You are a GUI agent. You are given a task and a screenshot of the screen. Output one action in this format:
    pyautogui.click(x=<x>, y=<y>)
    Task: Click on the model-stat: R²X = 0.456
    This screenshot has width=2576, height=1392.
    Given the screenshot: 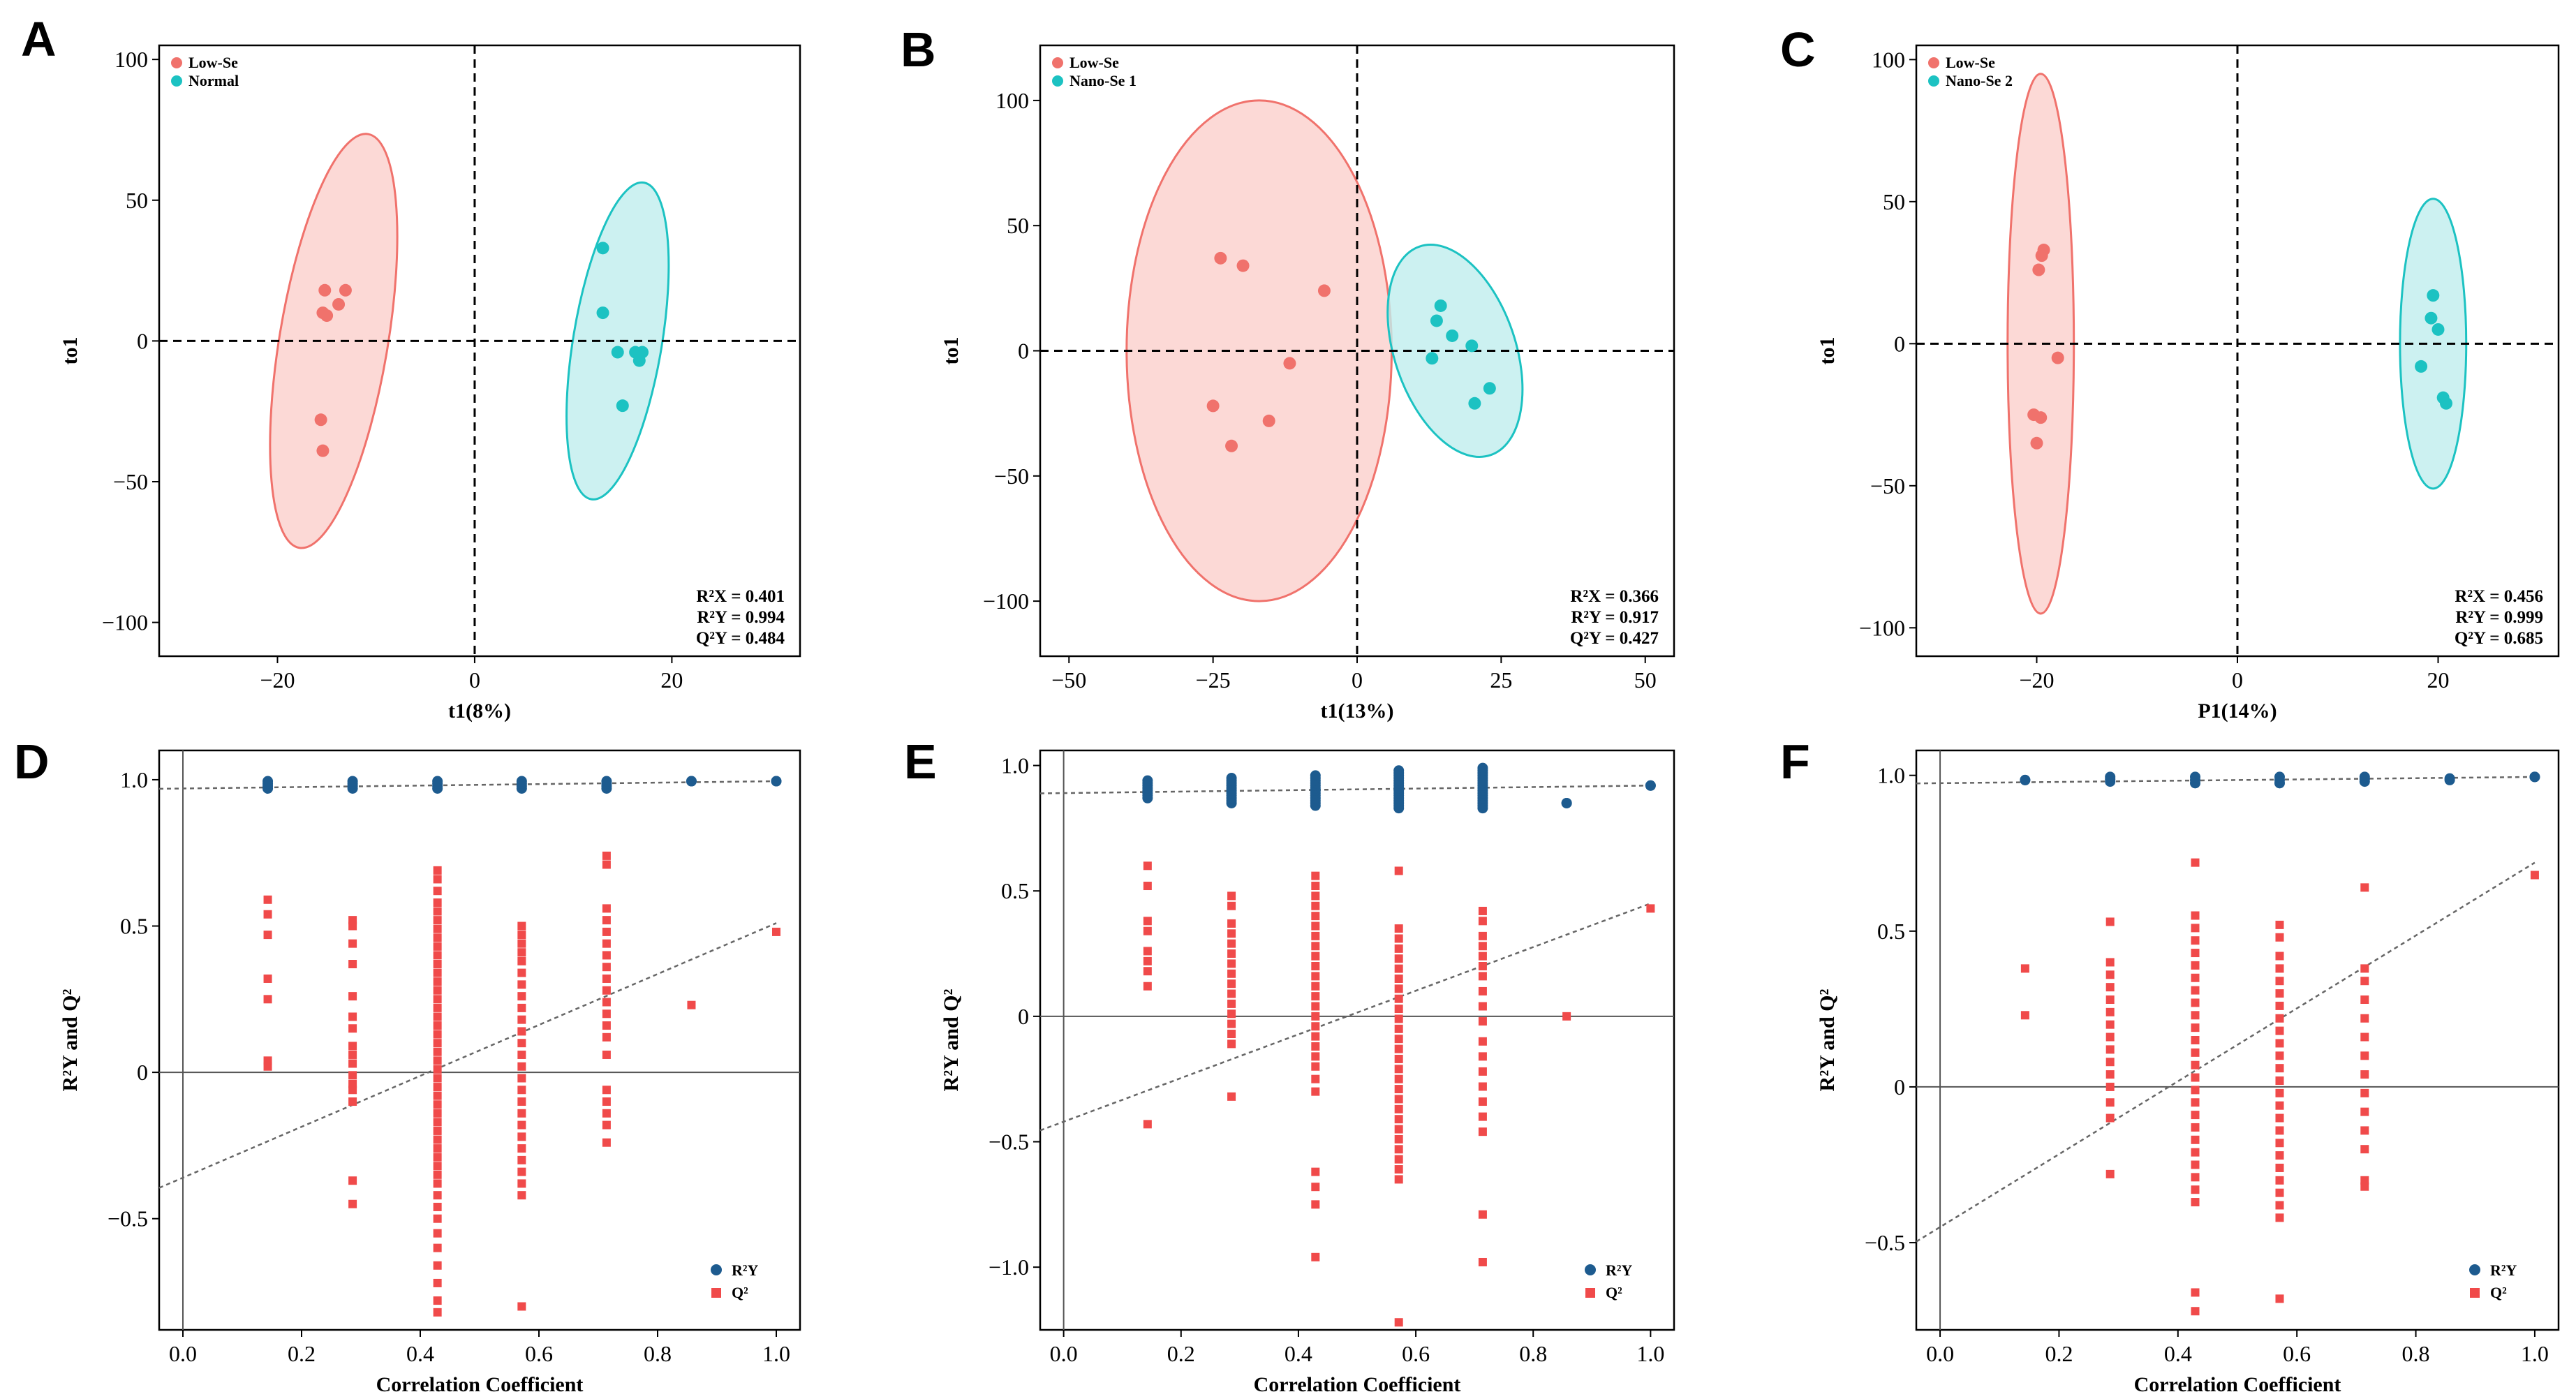 What is the action you would take?
    pyautogui.click(x=2499, y=597)
    